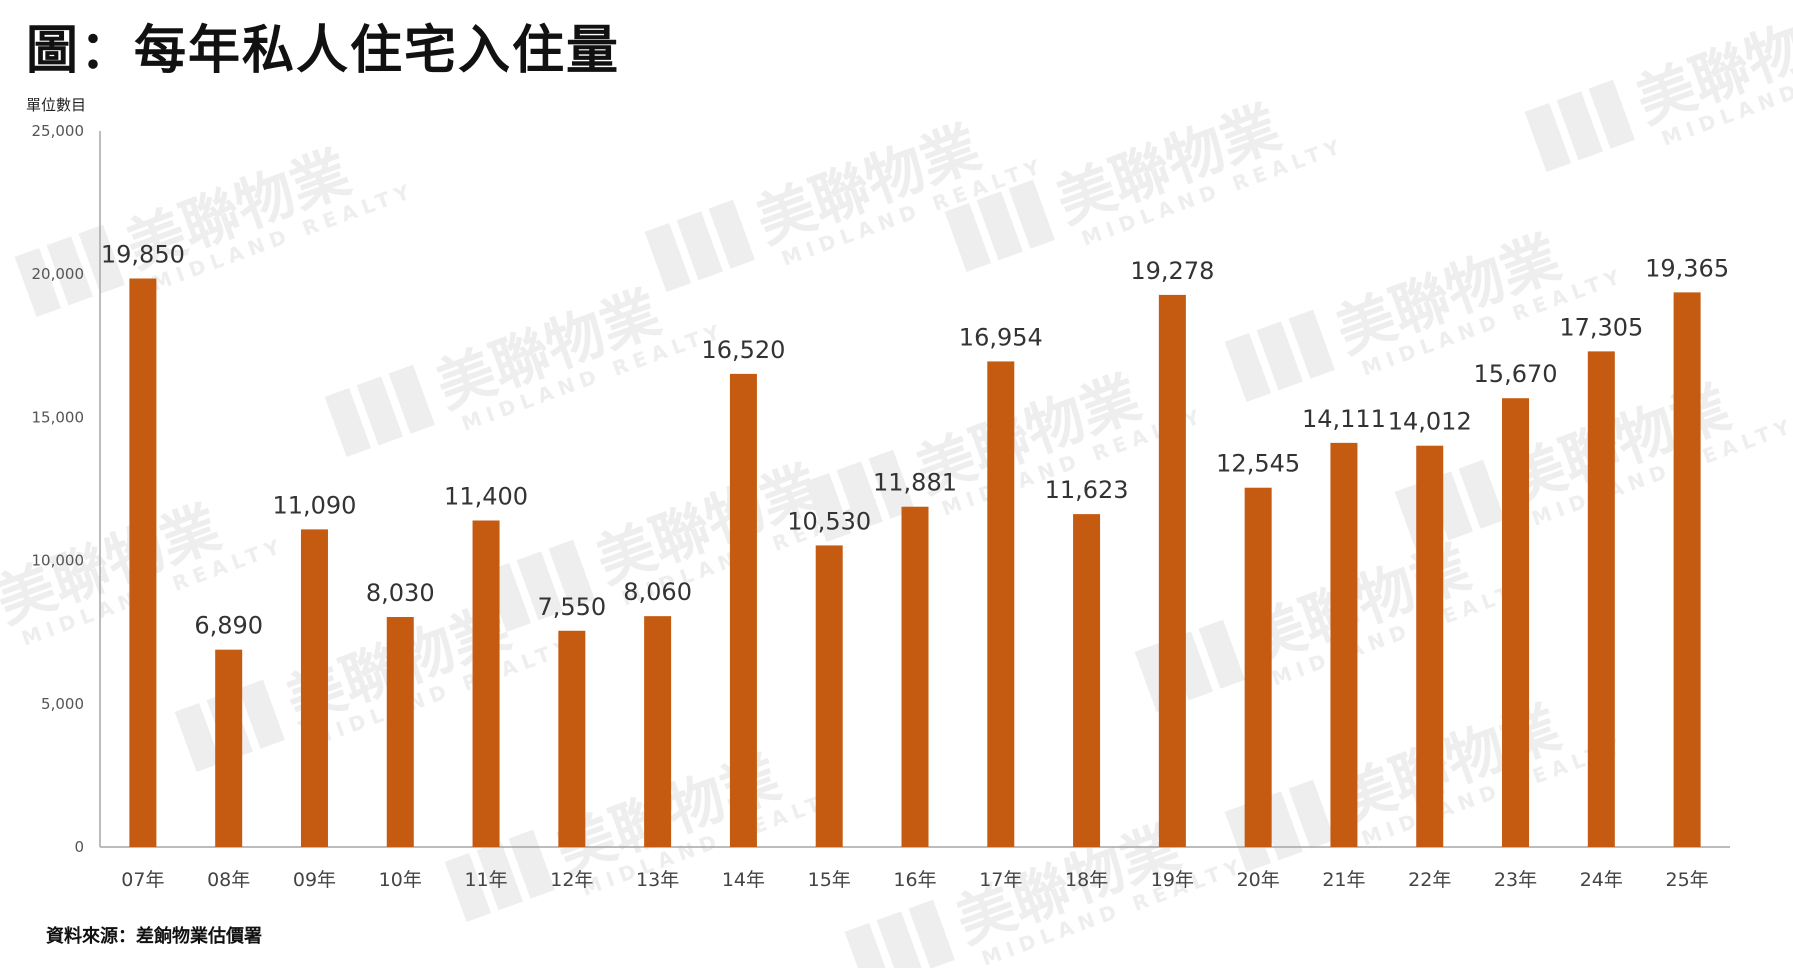 The image size is (1793, 968). Describe the element at coordinates (1601, 327) in the screenshot. I see `data-label: 17,305` at that location.